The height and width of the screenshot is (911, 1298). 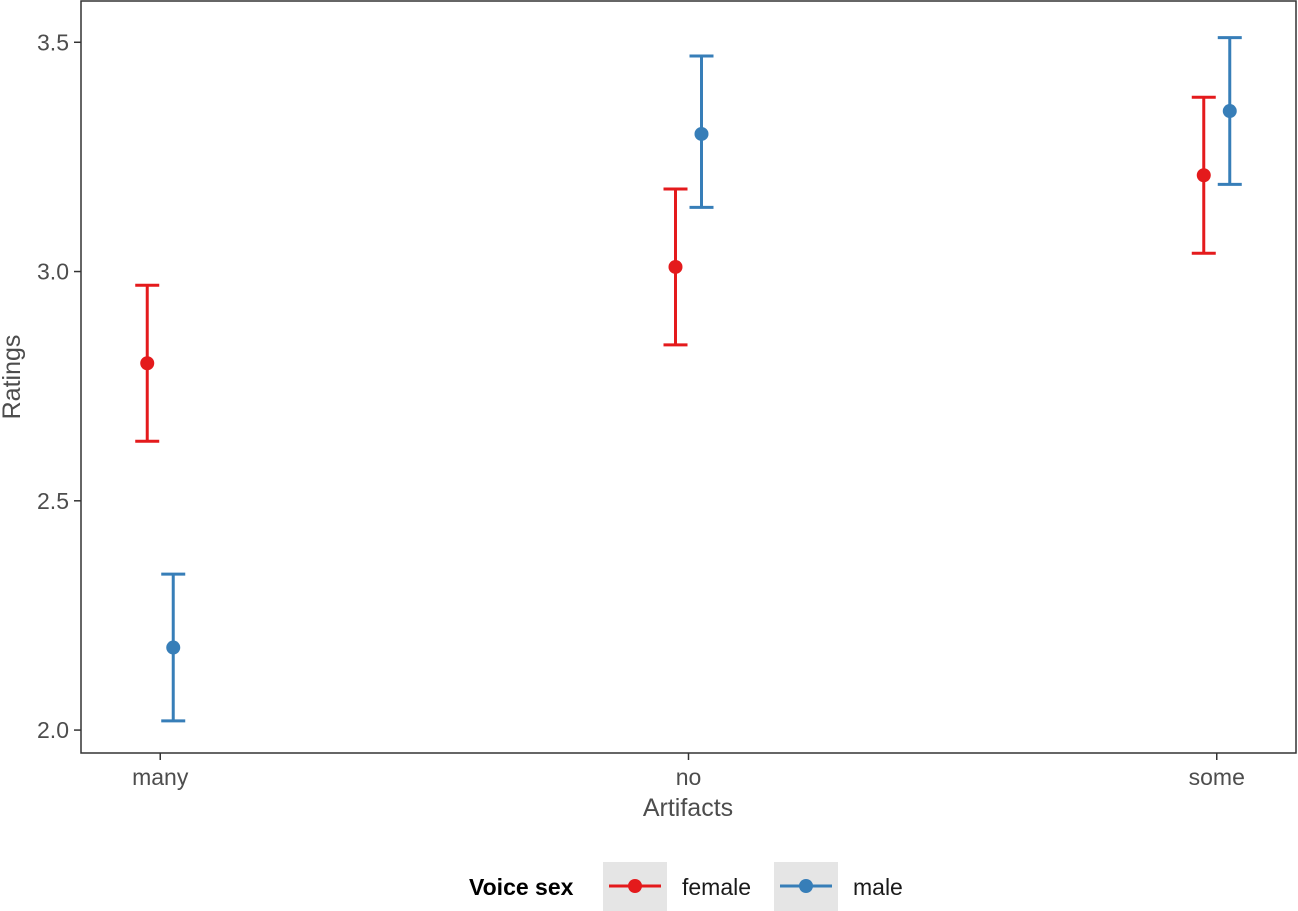 I want to click on y-axis-title: Ratings, so click(x=13, y=377).